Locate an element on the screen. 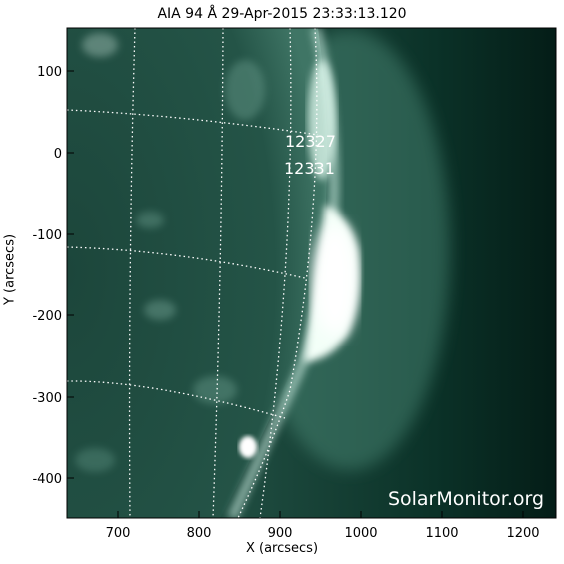 The width and height of the screenshot is (564, 564). x-tick-label: 1200 is located at coordinates (522, 533).